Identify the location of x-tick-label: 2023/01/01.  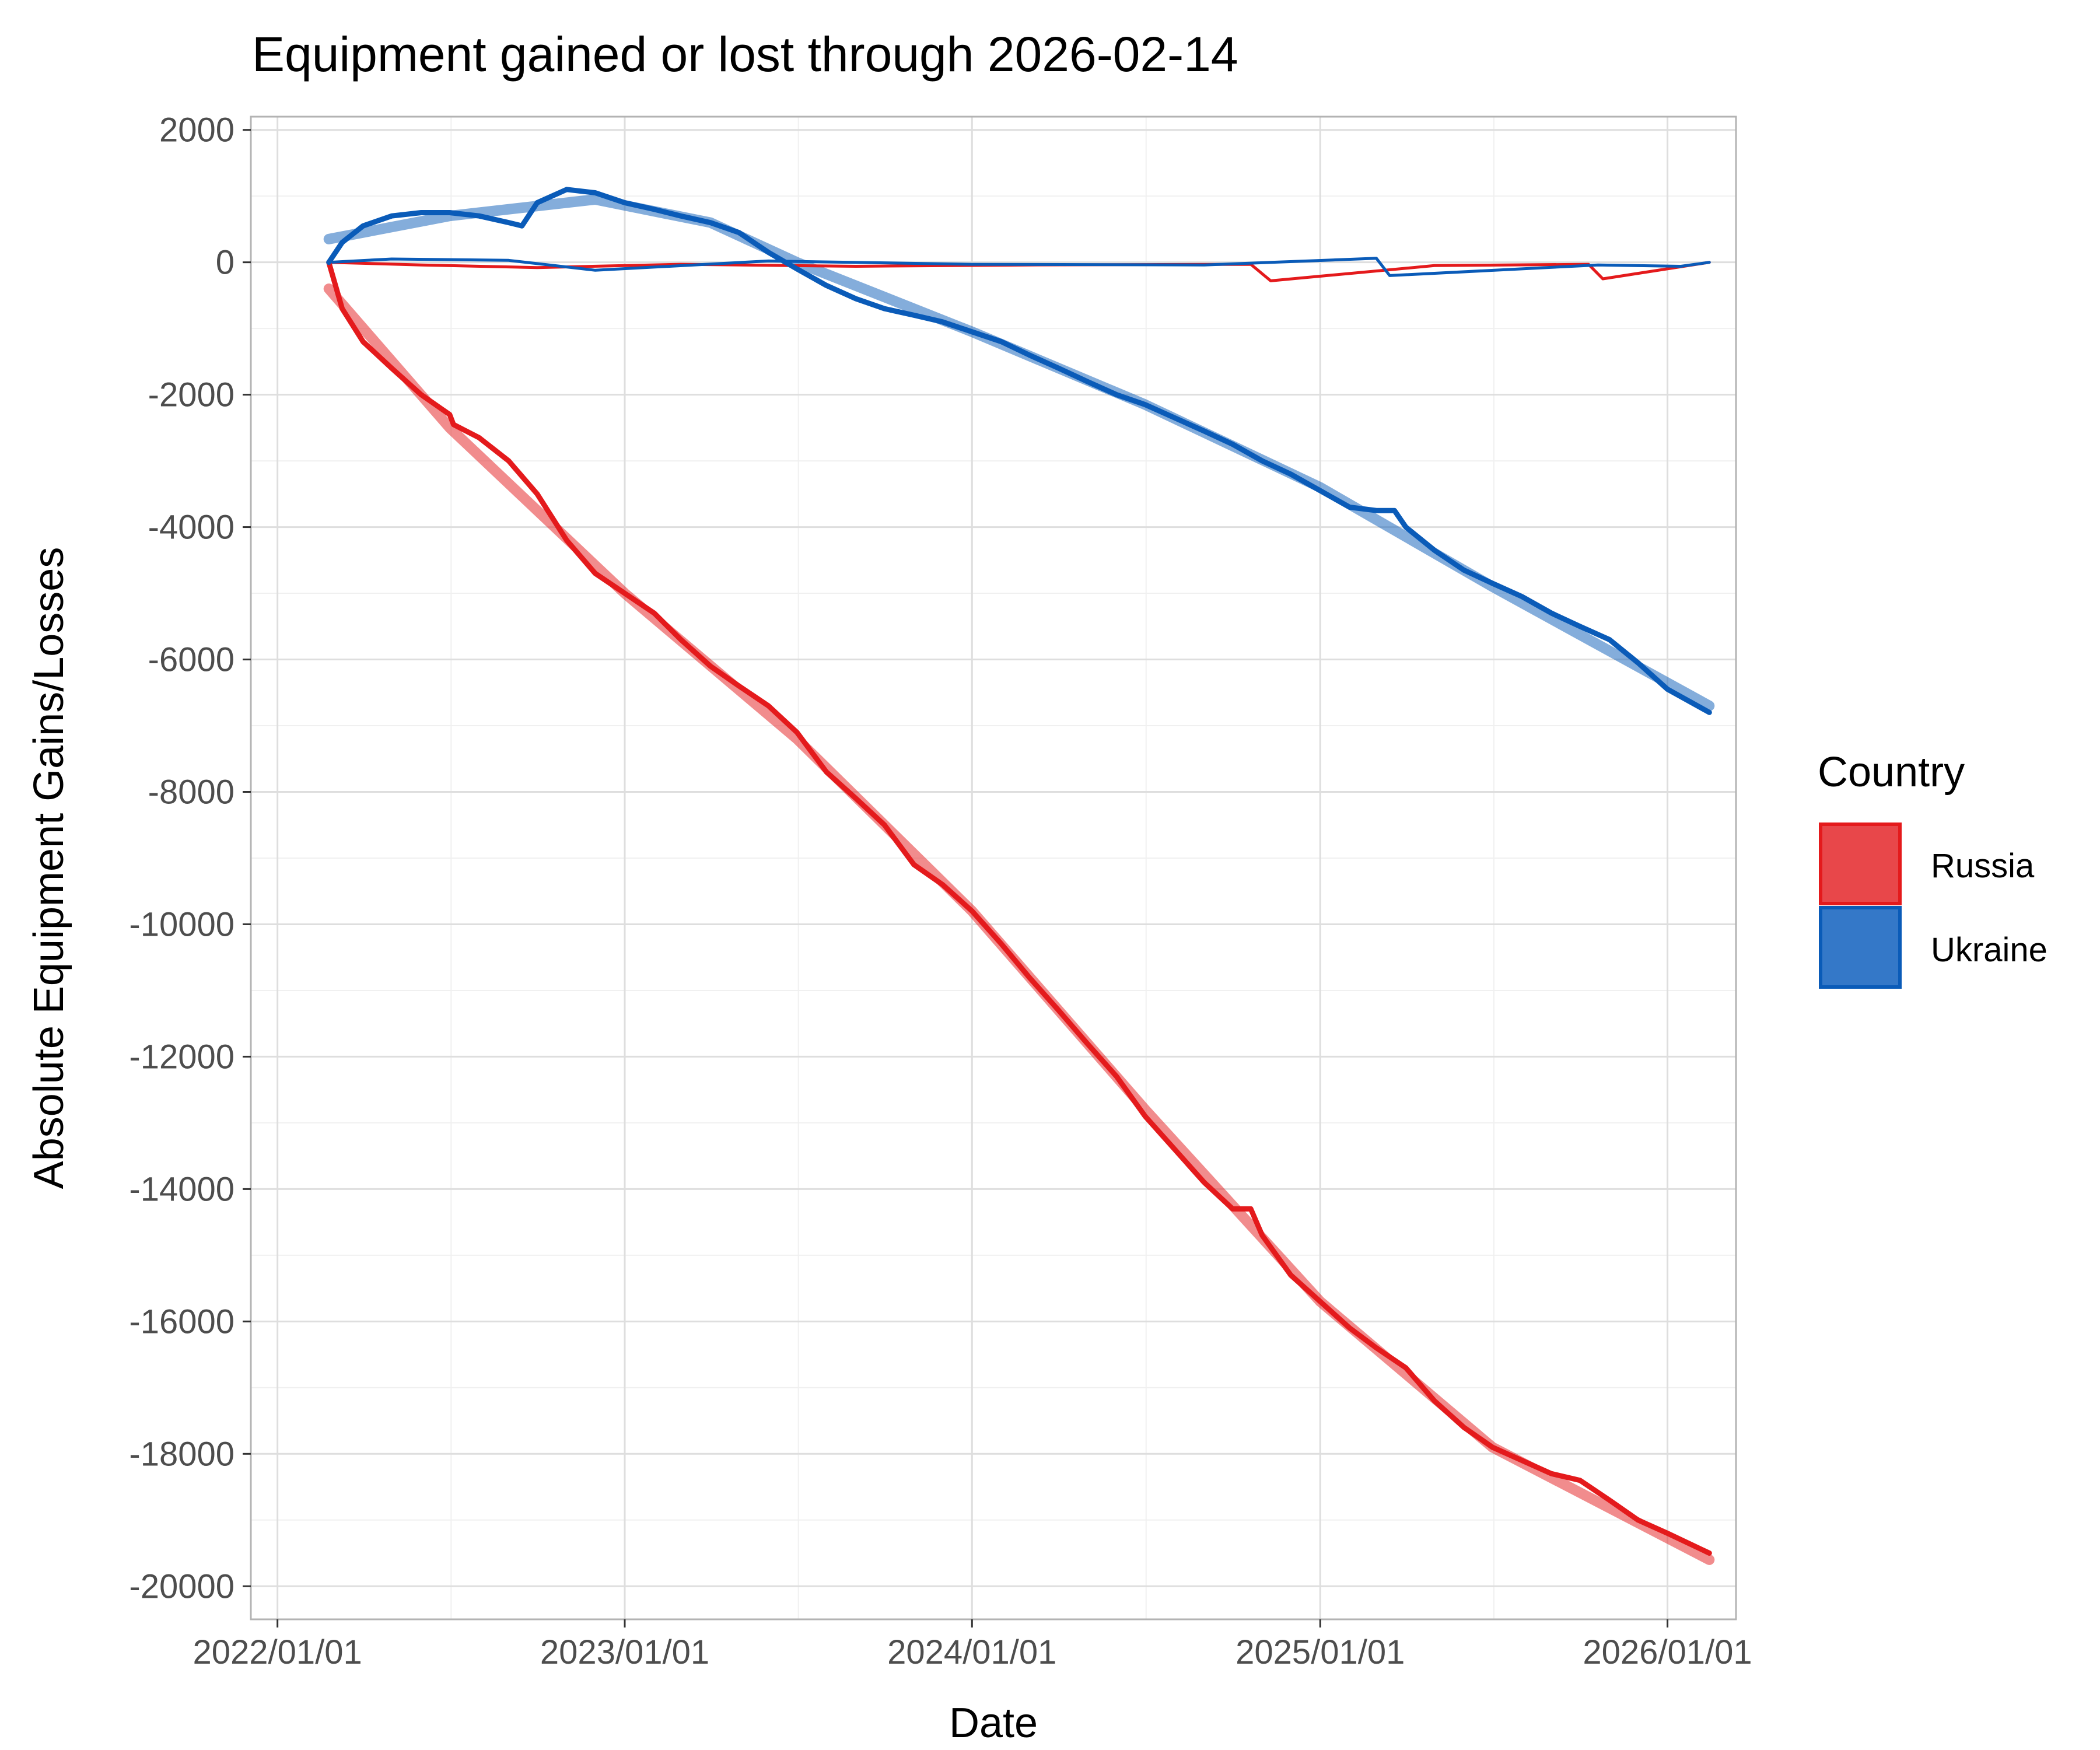
(624, 1652).